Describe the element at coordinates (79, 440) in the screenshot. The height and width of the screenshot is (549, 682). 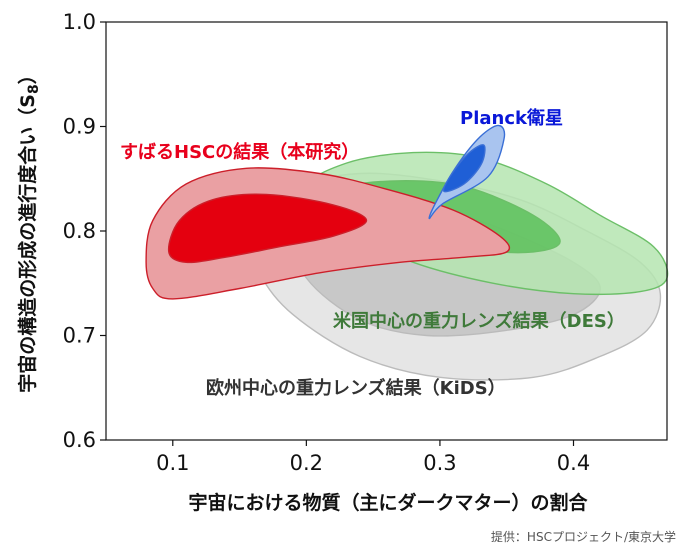
I see `y-tick-label: 0.6` at that location.